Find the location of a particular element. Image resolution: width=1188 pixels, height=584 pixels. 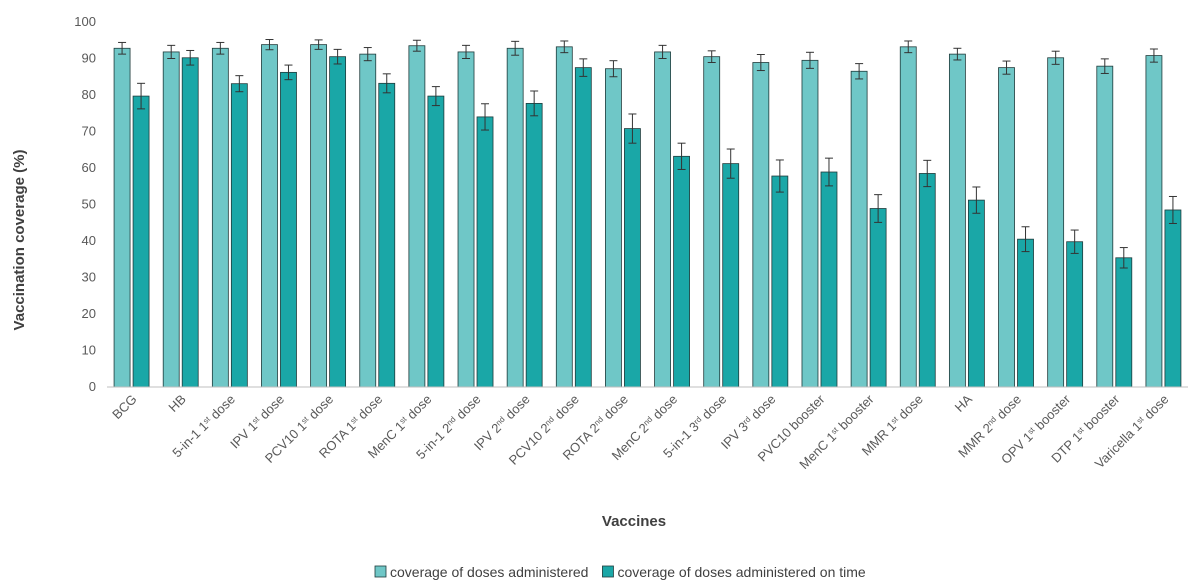

y-tick-label: 50 is located at coordinates (89, 204).